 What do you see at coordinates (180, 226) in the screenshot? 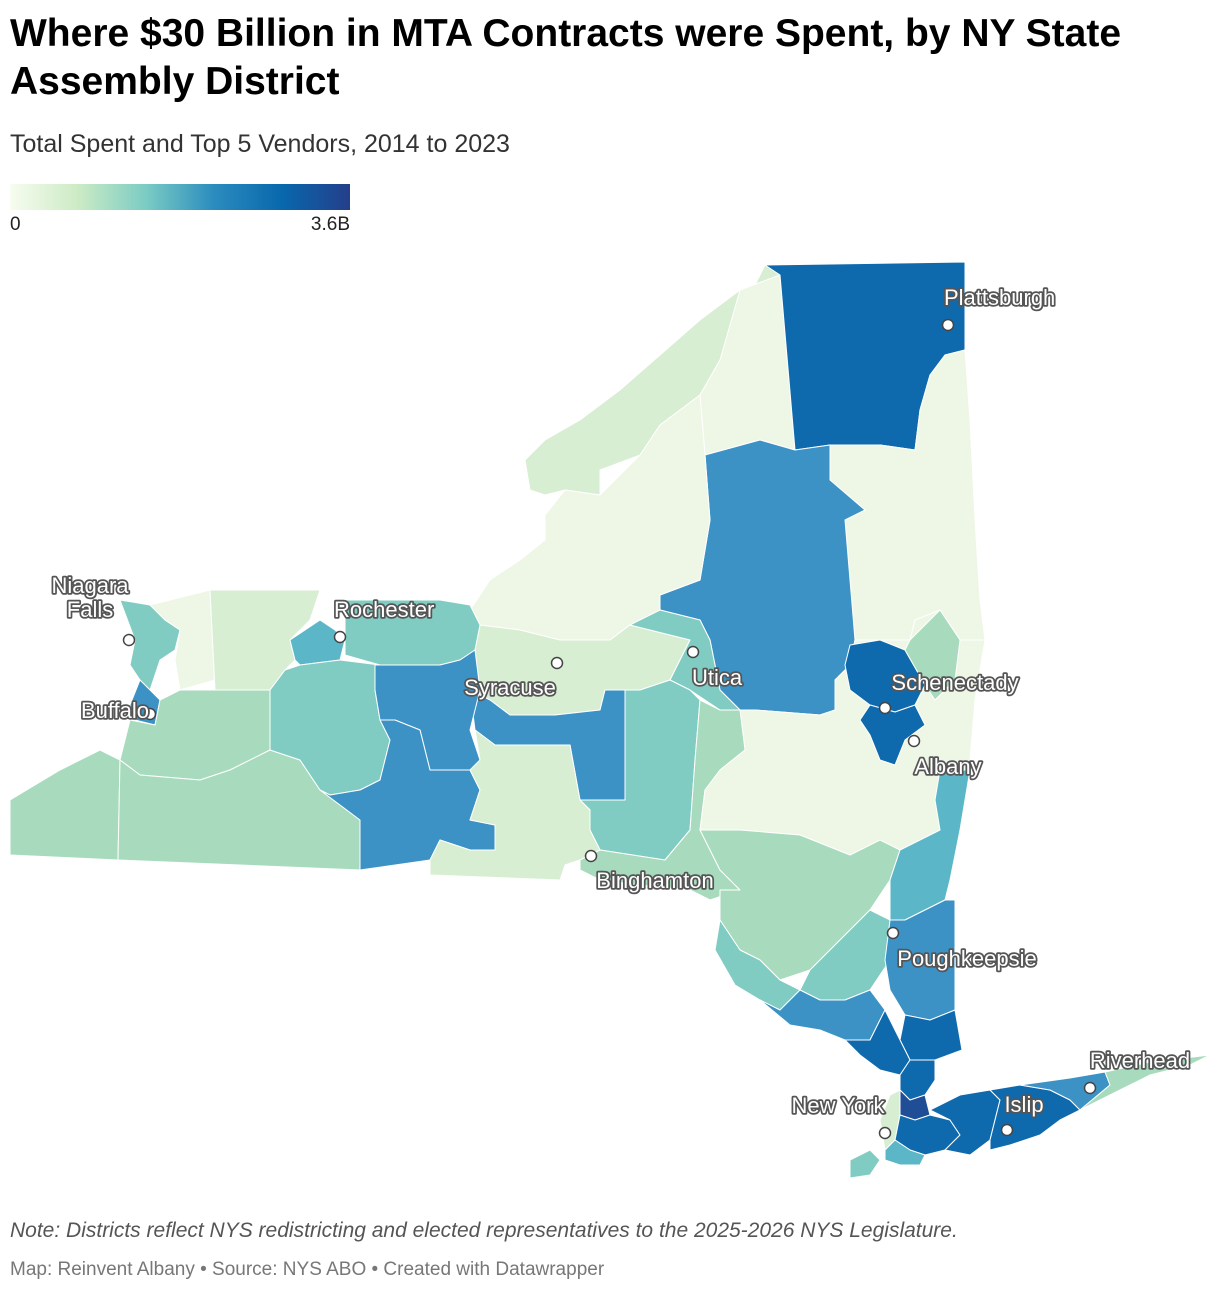
I see `legend-labels: 0 3.6B` at bounding box center [180, 226].